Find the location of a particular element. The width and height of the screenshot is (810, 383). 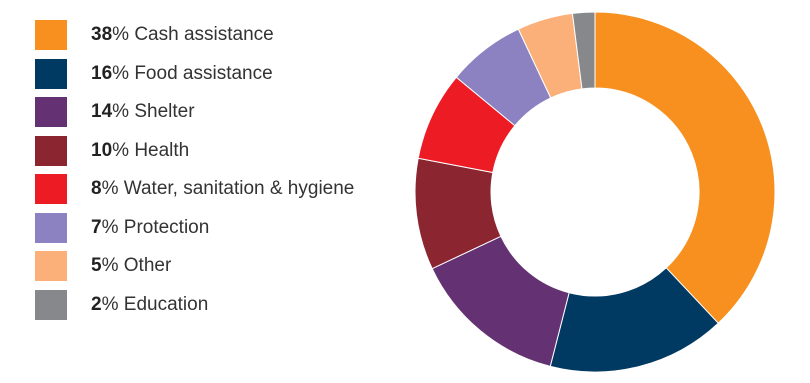

legend-category-wash: Water, sanitation & hygiene is located at coordinates (239, 188).